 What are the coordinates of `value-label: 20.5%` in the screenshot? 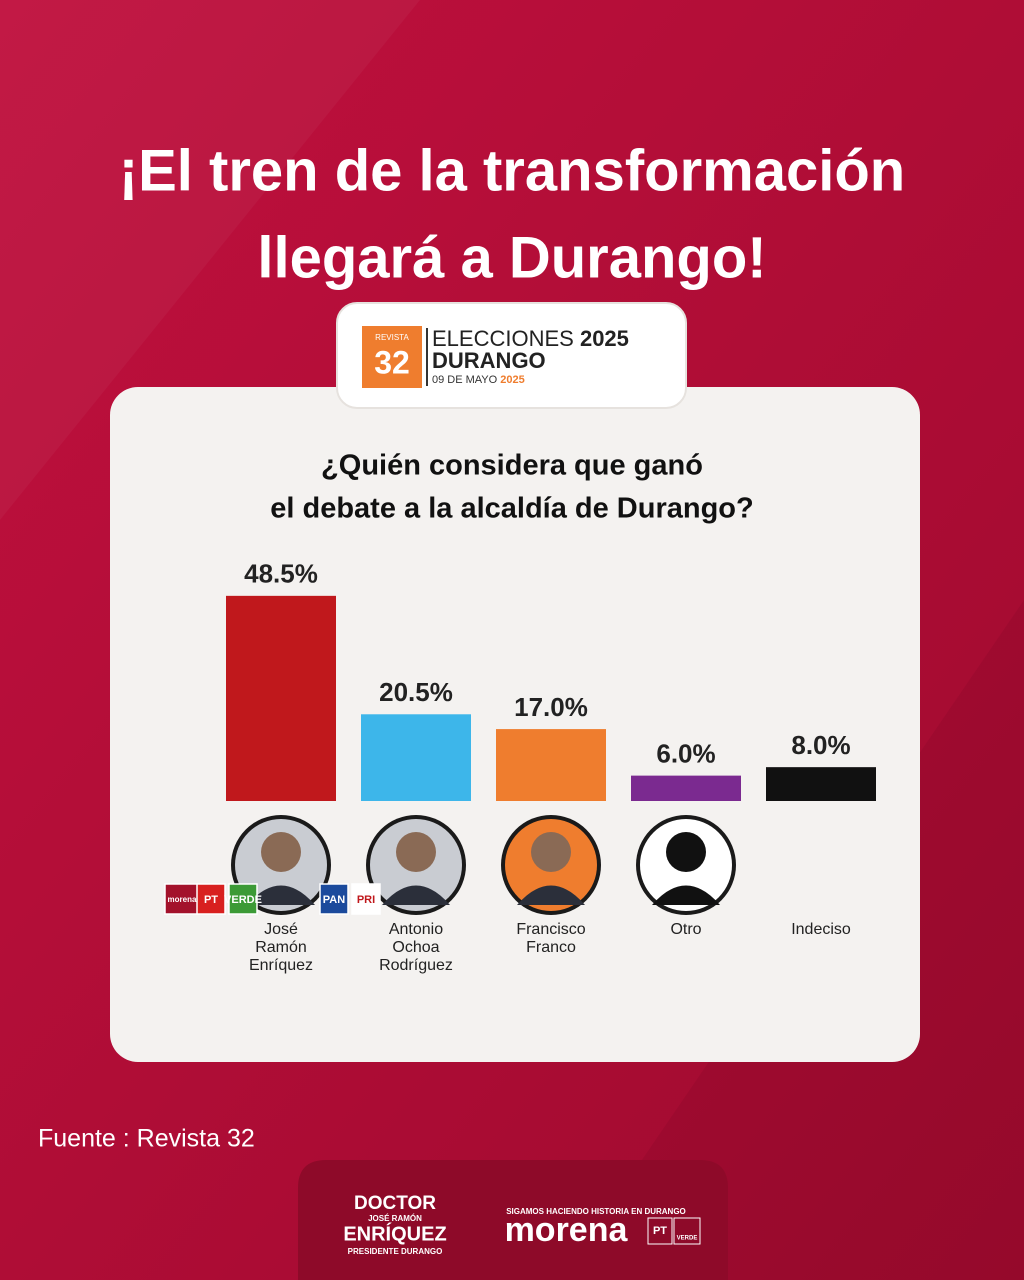 It's located at (416, 692).